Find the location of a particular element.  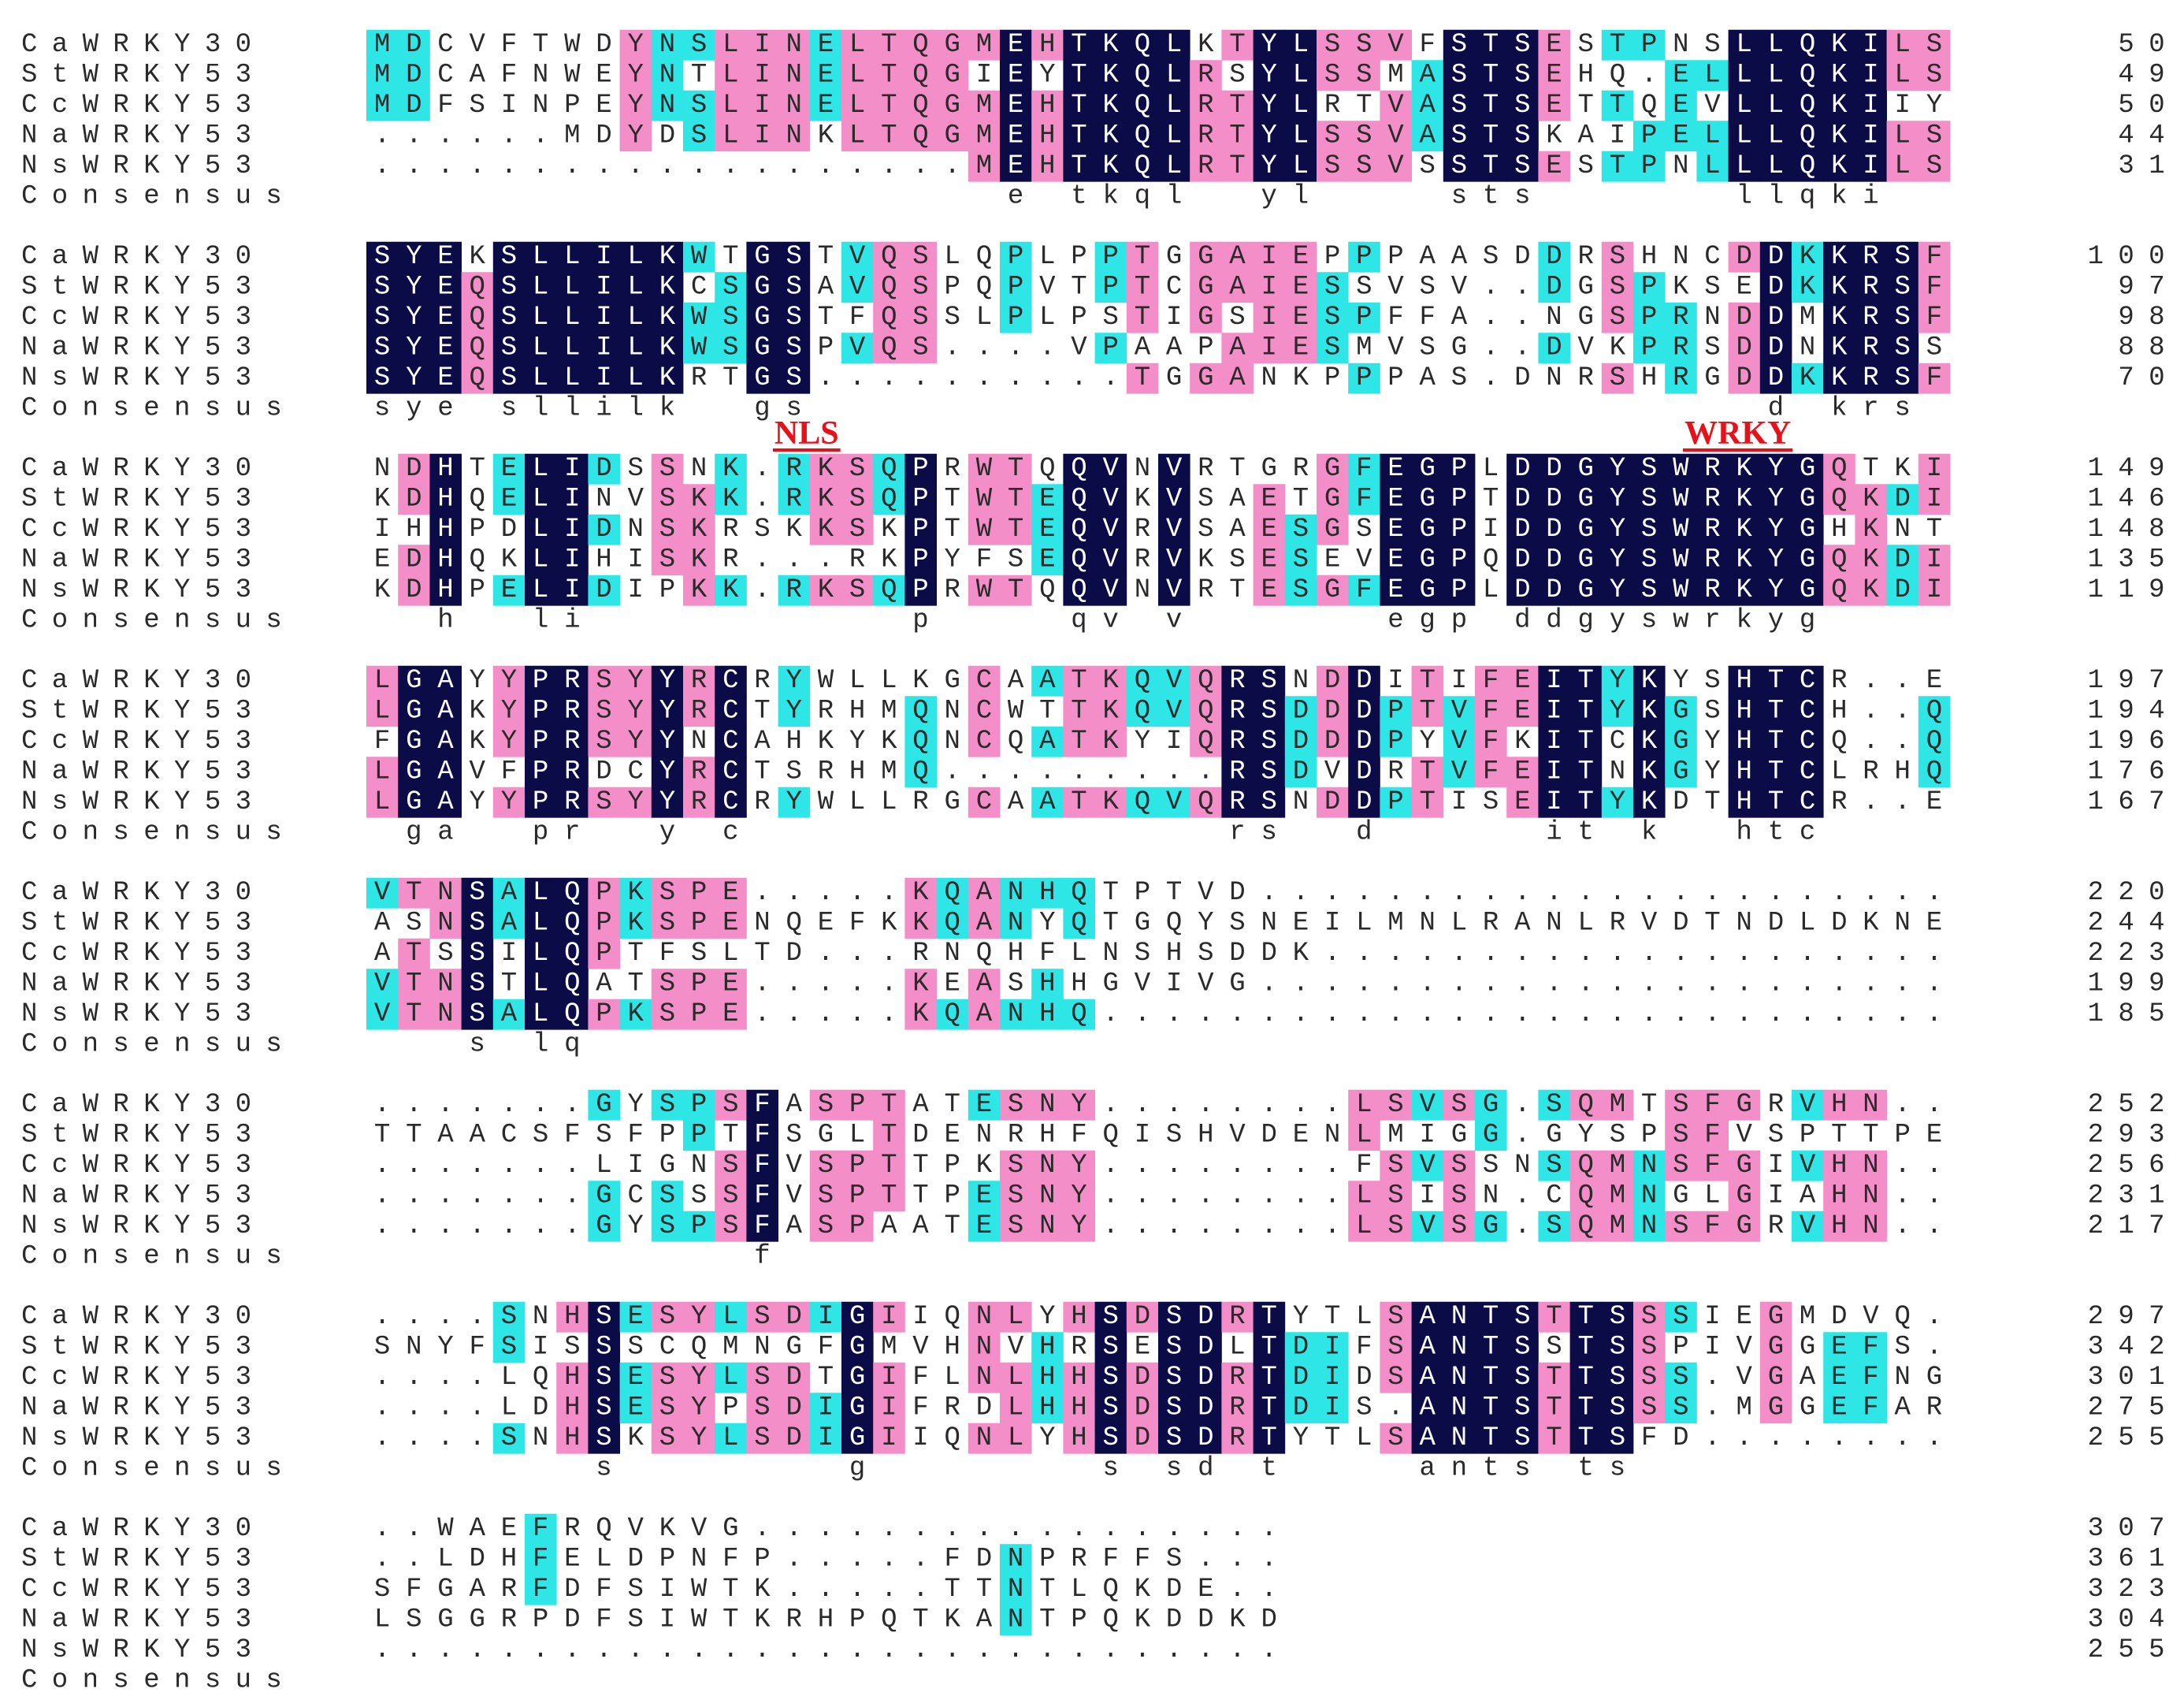

residue: P is located at coordinates (1459, 530).